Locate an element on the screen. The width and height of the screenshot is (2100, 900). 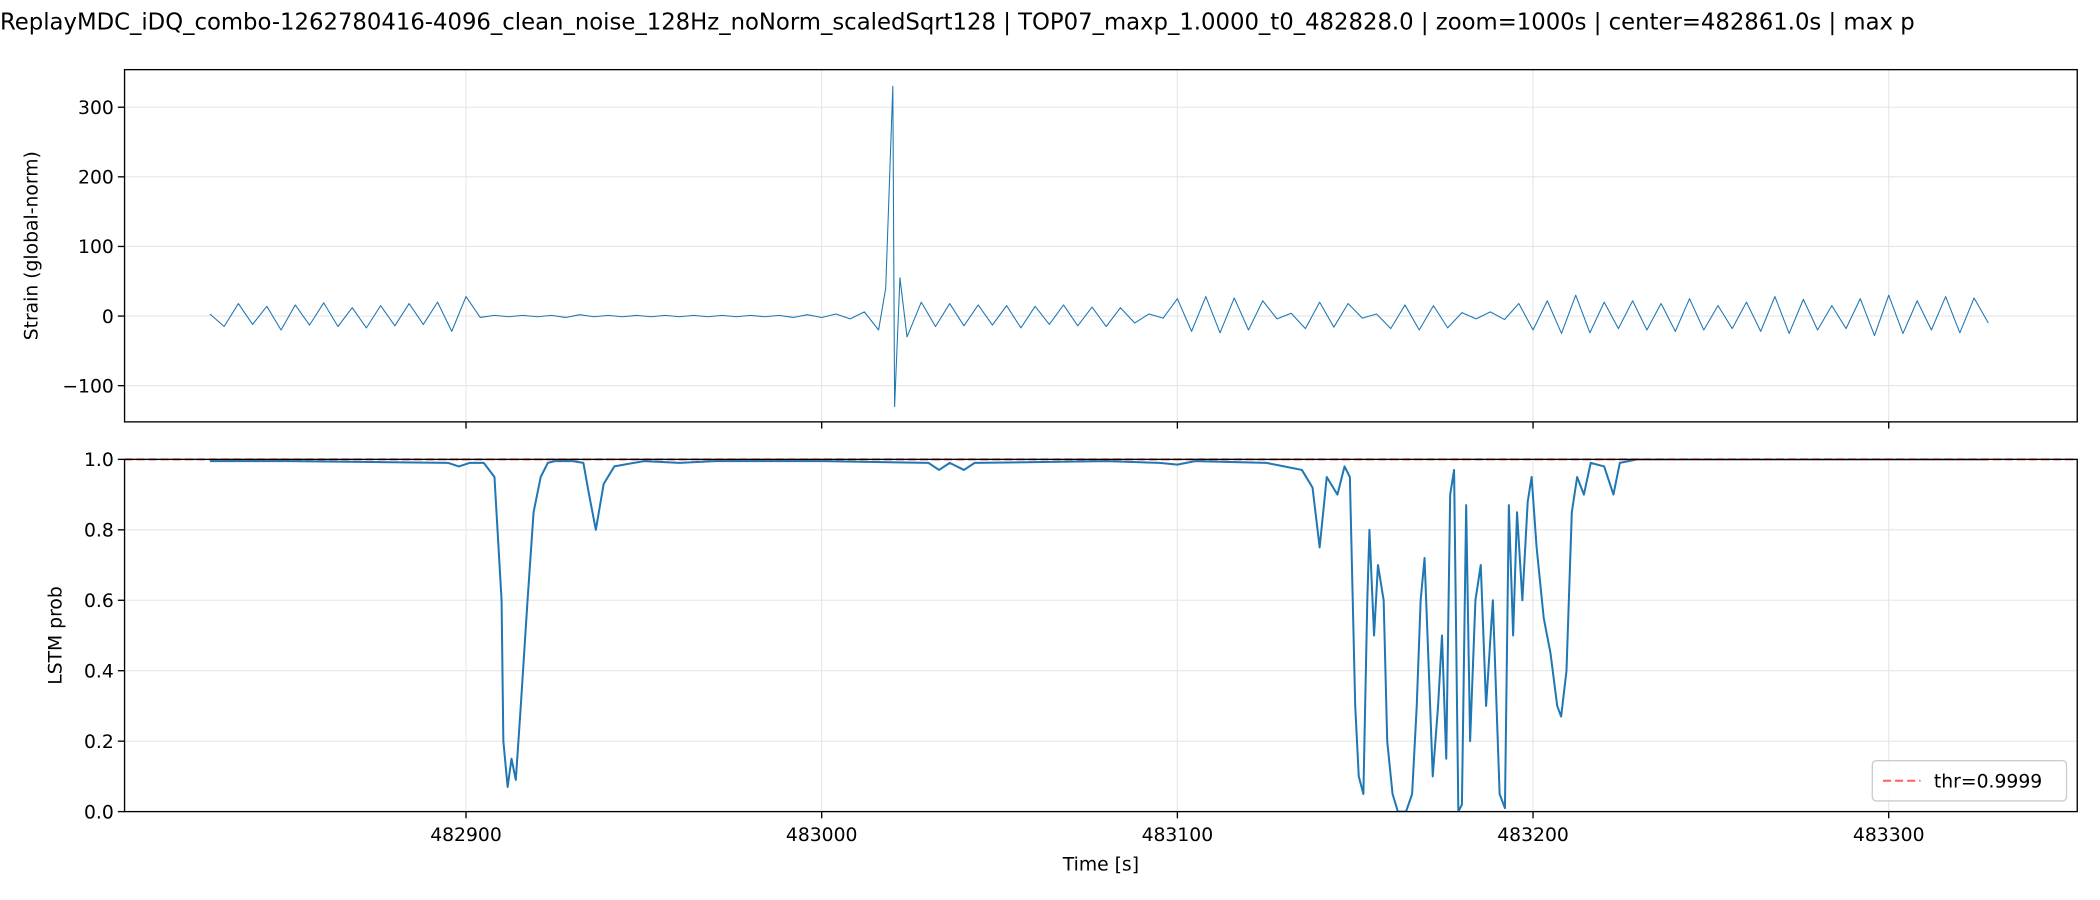
y-tick-label: 1.0 is located at coordinates (99, 460).